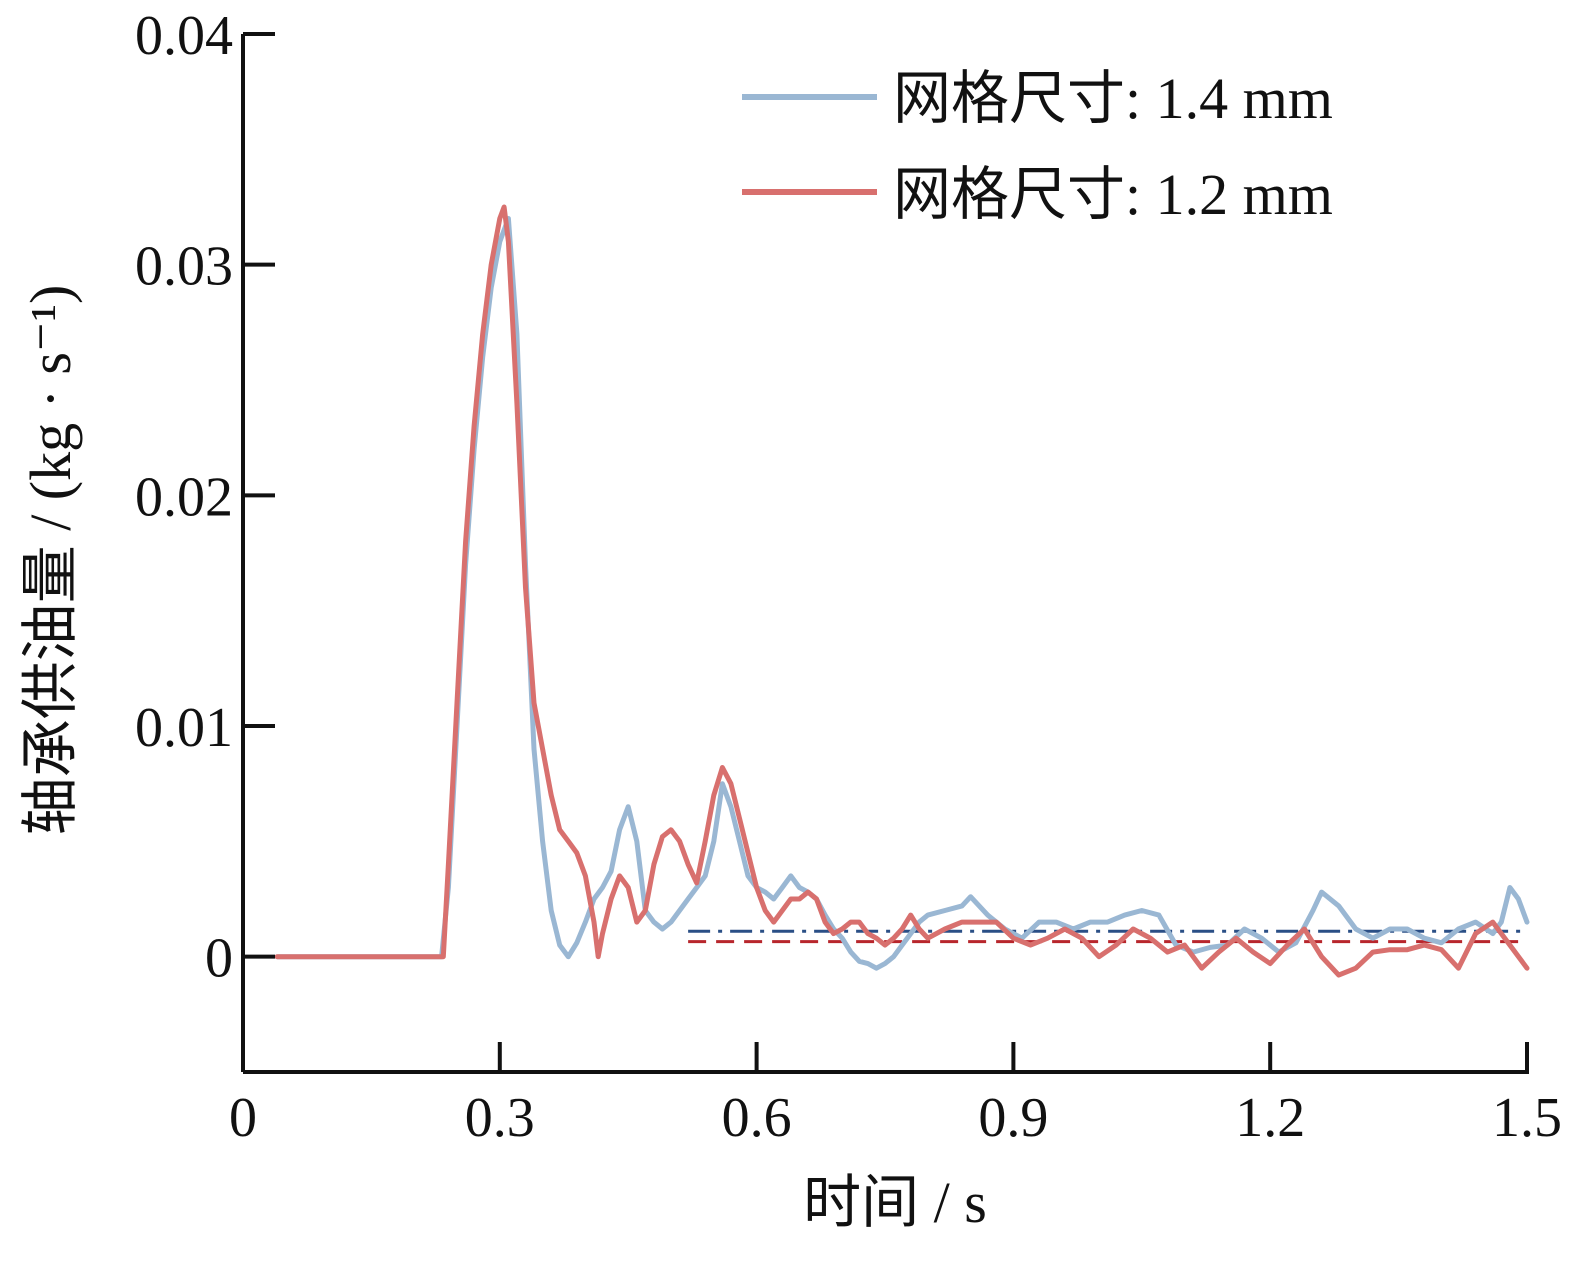 This screenshot has width=1586, height=1262. I want to click on y-tick-label: 0, so click(219, 959).